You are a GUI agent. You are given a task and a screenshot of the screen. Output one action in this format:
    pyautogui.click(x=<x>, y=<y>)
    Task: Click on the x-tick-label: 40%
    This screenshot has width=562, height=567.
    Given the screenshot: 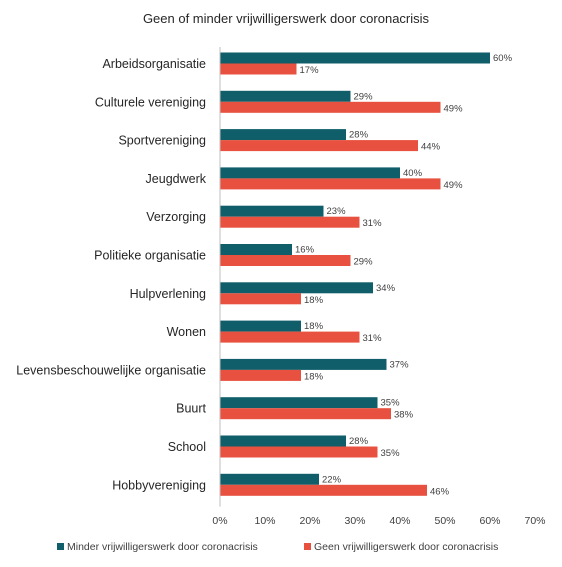 What is the action you would take?
    pyautogui.click(x=399, y=521)
    